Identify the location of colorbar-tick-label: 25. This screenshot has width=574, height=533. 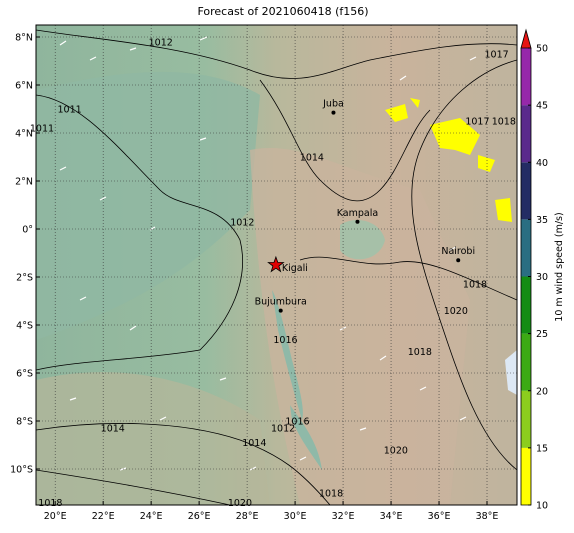
(542, 334).